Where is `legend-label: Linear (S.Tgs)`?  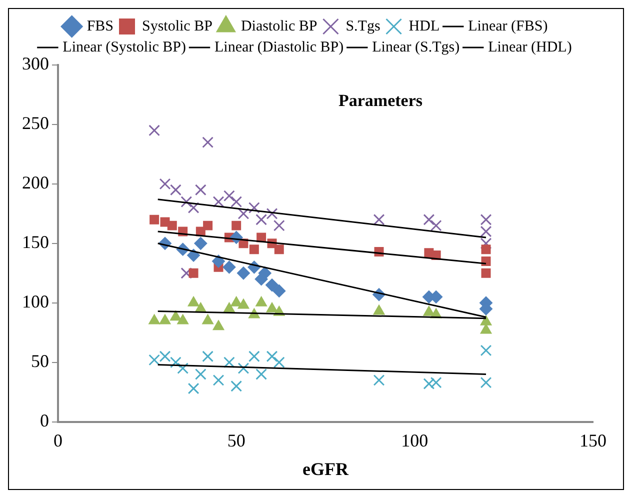 legend-label: Linear (S.Tgs) is located at coordinates (416, 47).